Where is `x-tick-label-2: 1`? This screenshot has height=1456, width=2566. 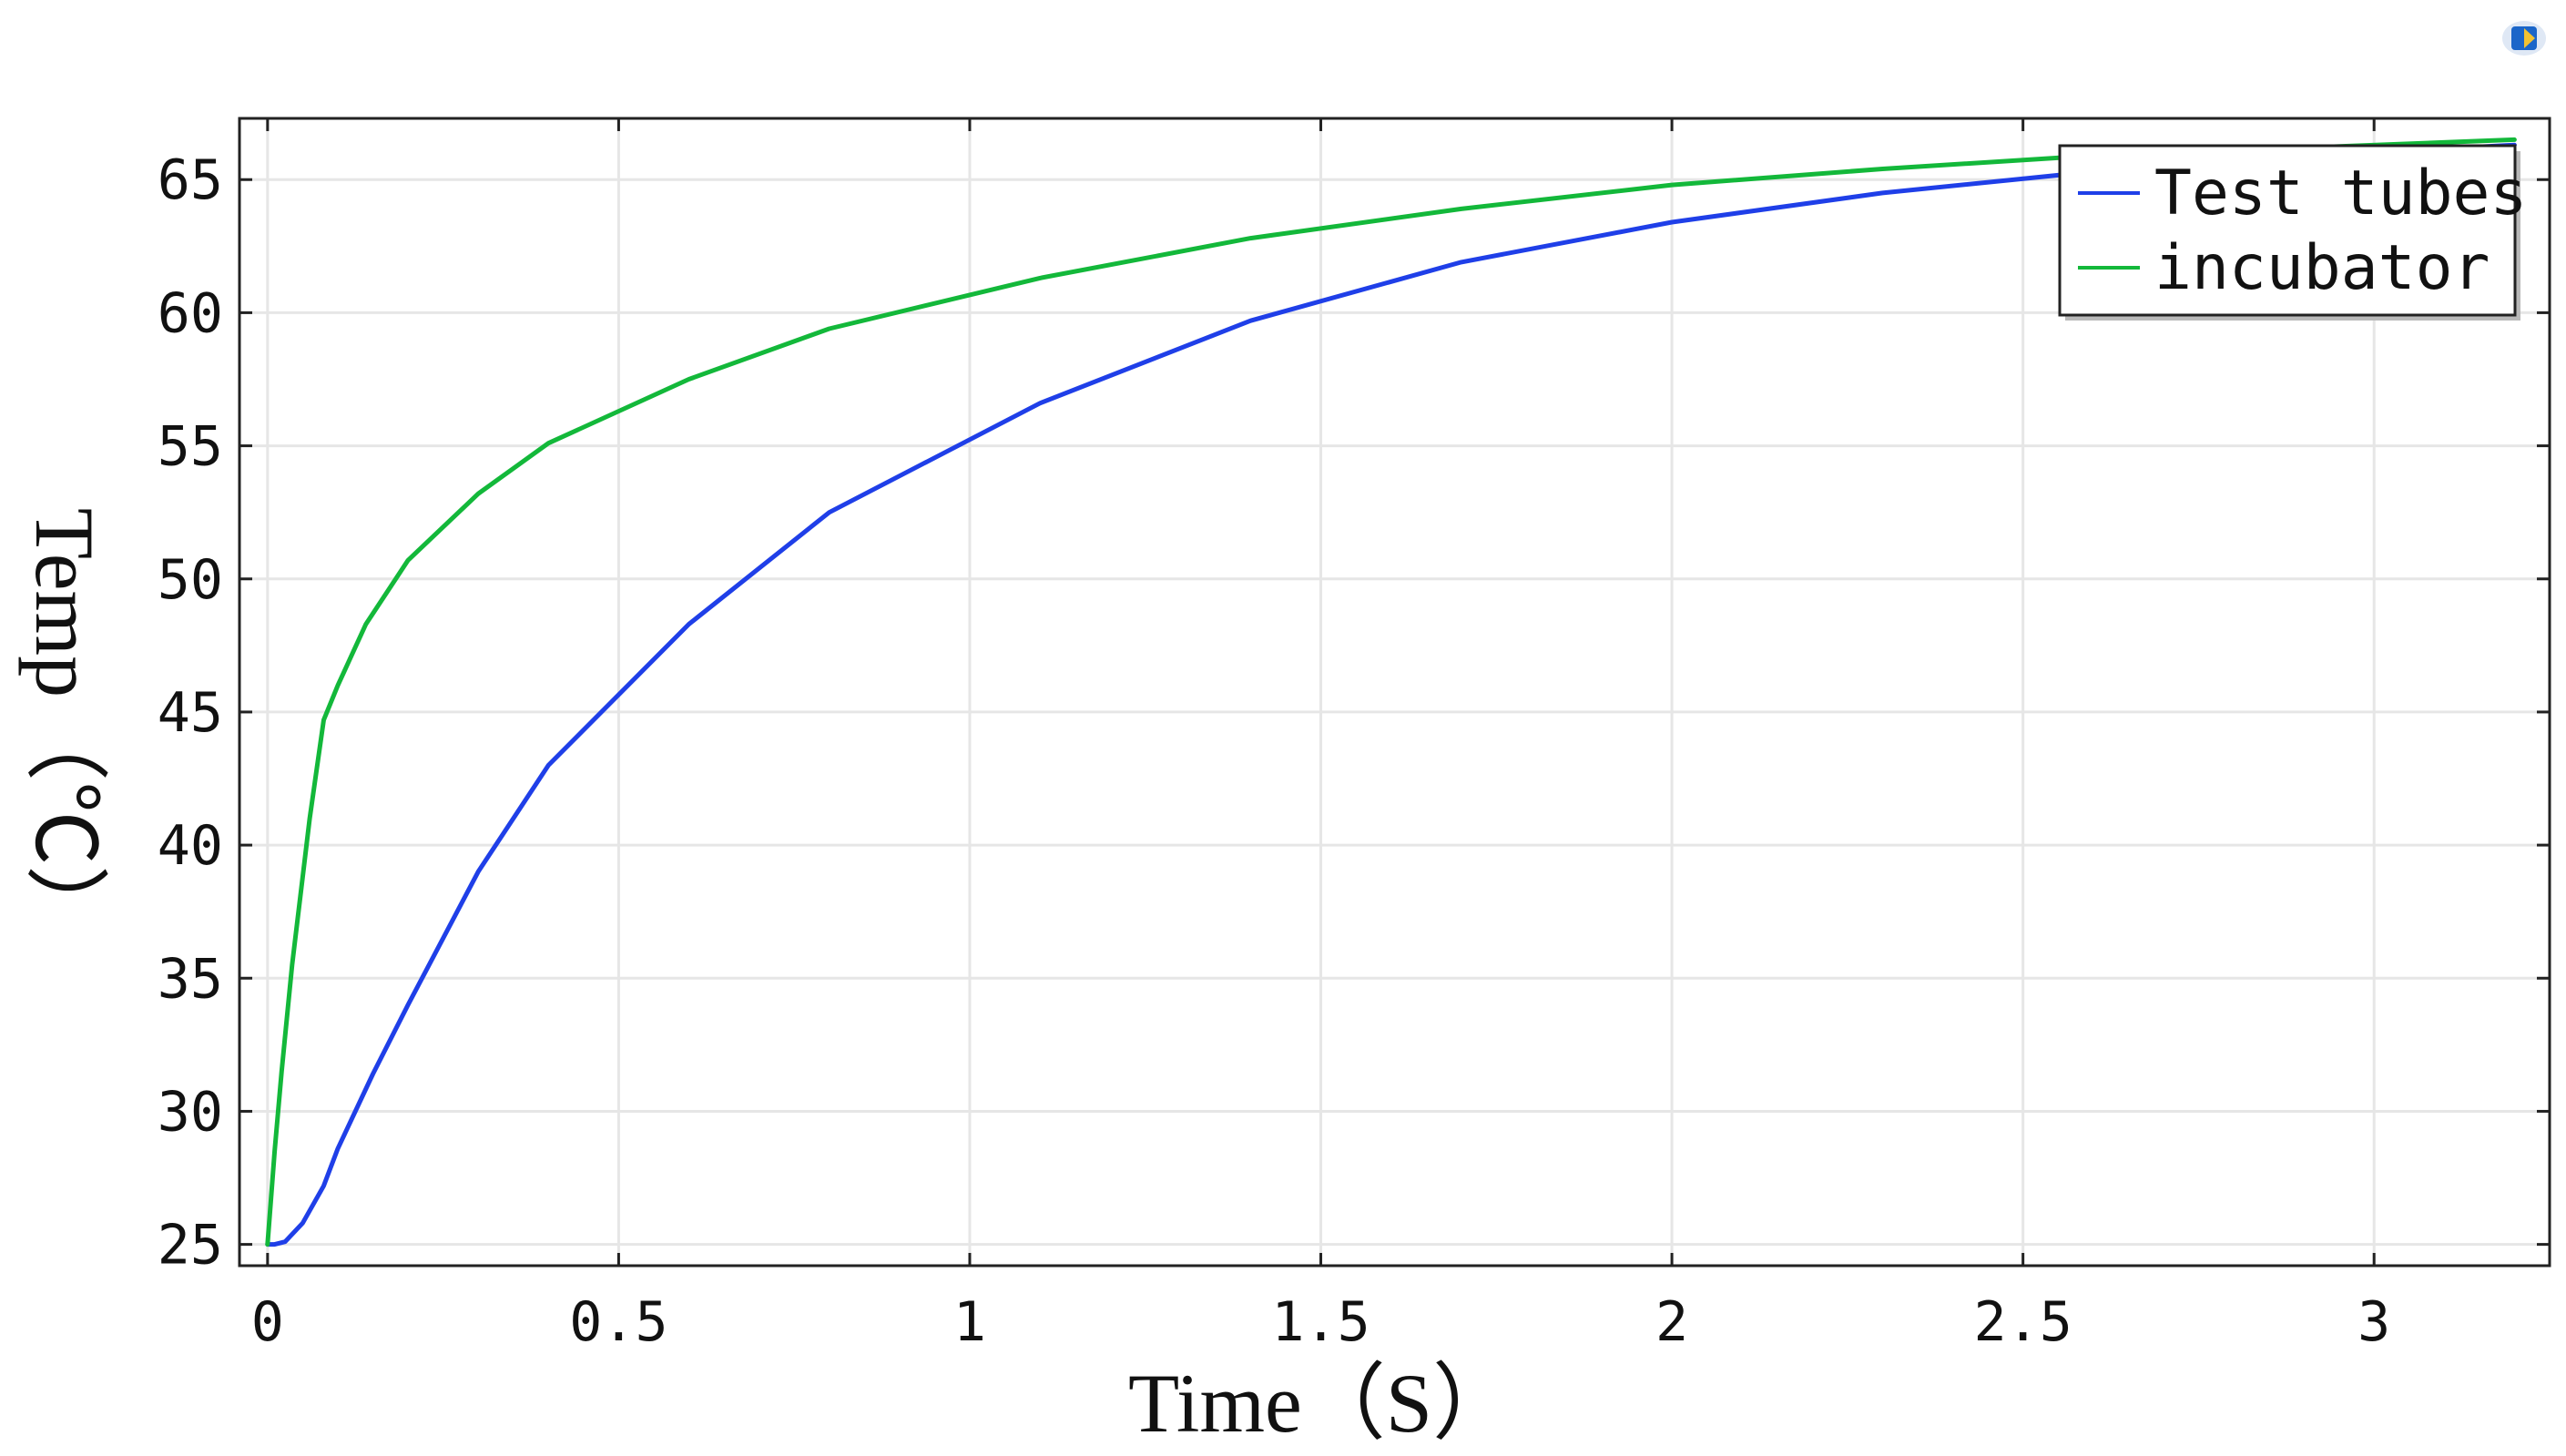 x-tick-label-2: 1 is located at coordinates (970, 1322).